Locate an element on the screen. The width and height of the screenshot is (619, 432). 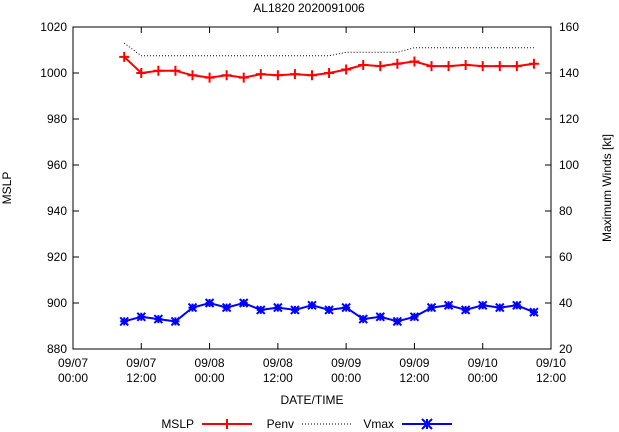
y-left-tick-label: 900 is located at coordinates (57, 303).